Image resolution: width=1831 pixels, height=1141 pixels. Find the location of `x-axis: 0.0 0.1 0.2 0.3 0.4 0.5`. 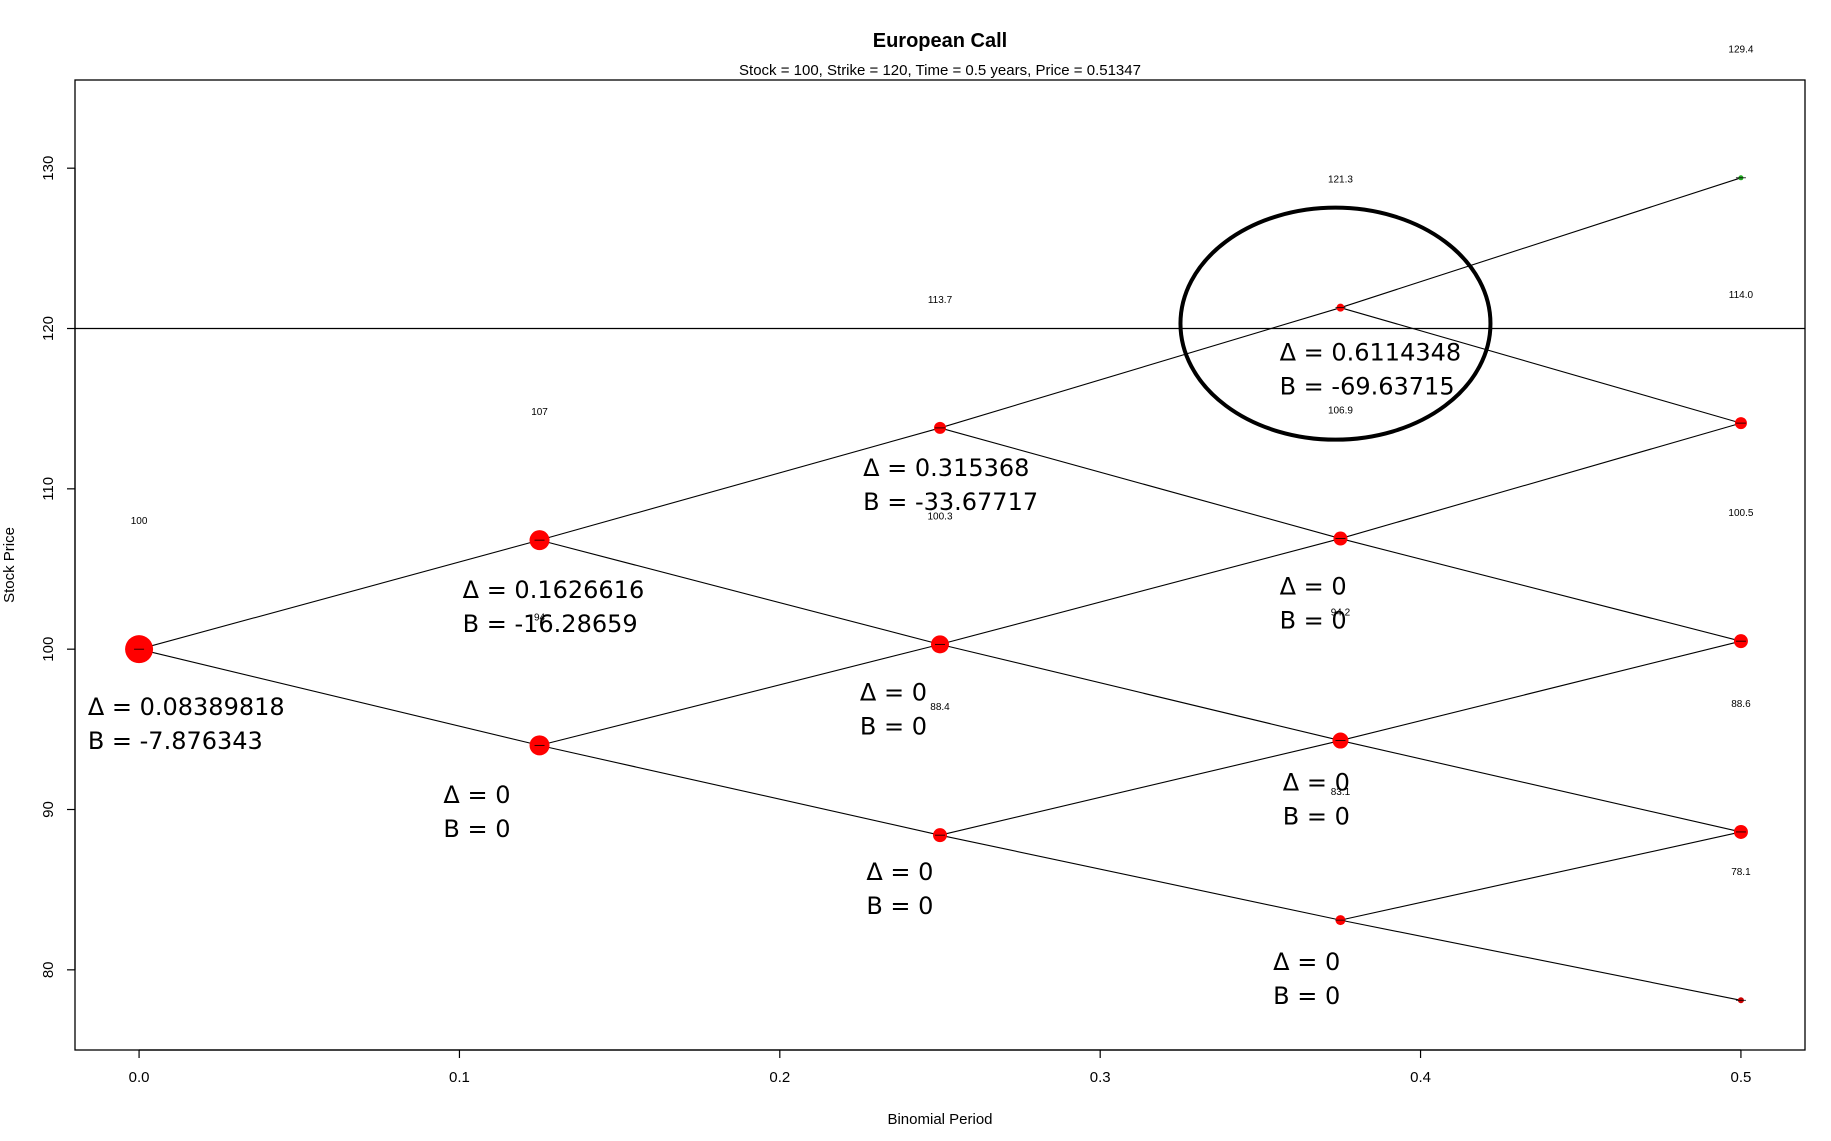

x-axis: 0.0 0.1 0.2 0.3 0.4 0.5 is located at coordinates (940, 1067).